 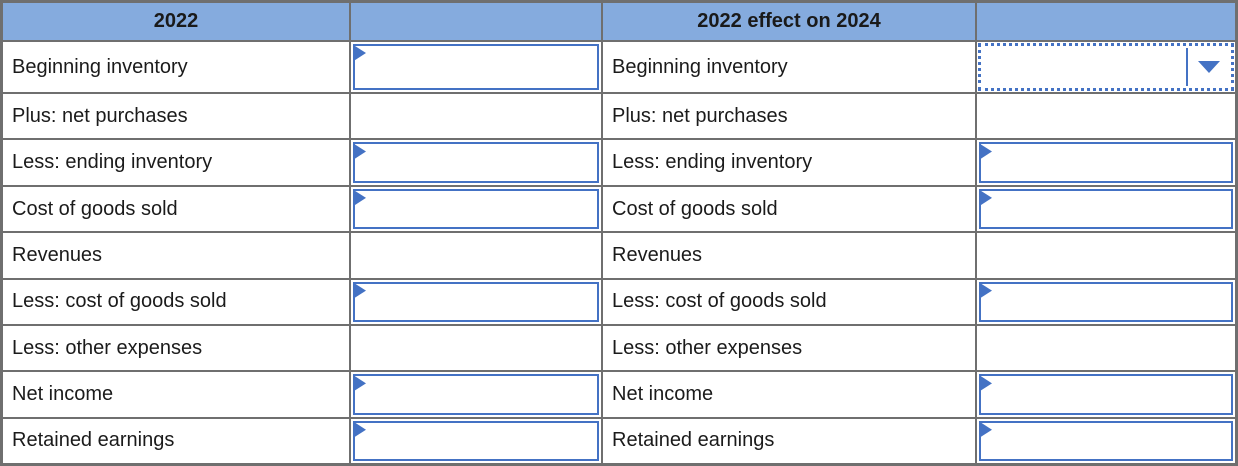 I want to click on header-row: 2022 2022 effect on 2024, so click(x=619, y=22).